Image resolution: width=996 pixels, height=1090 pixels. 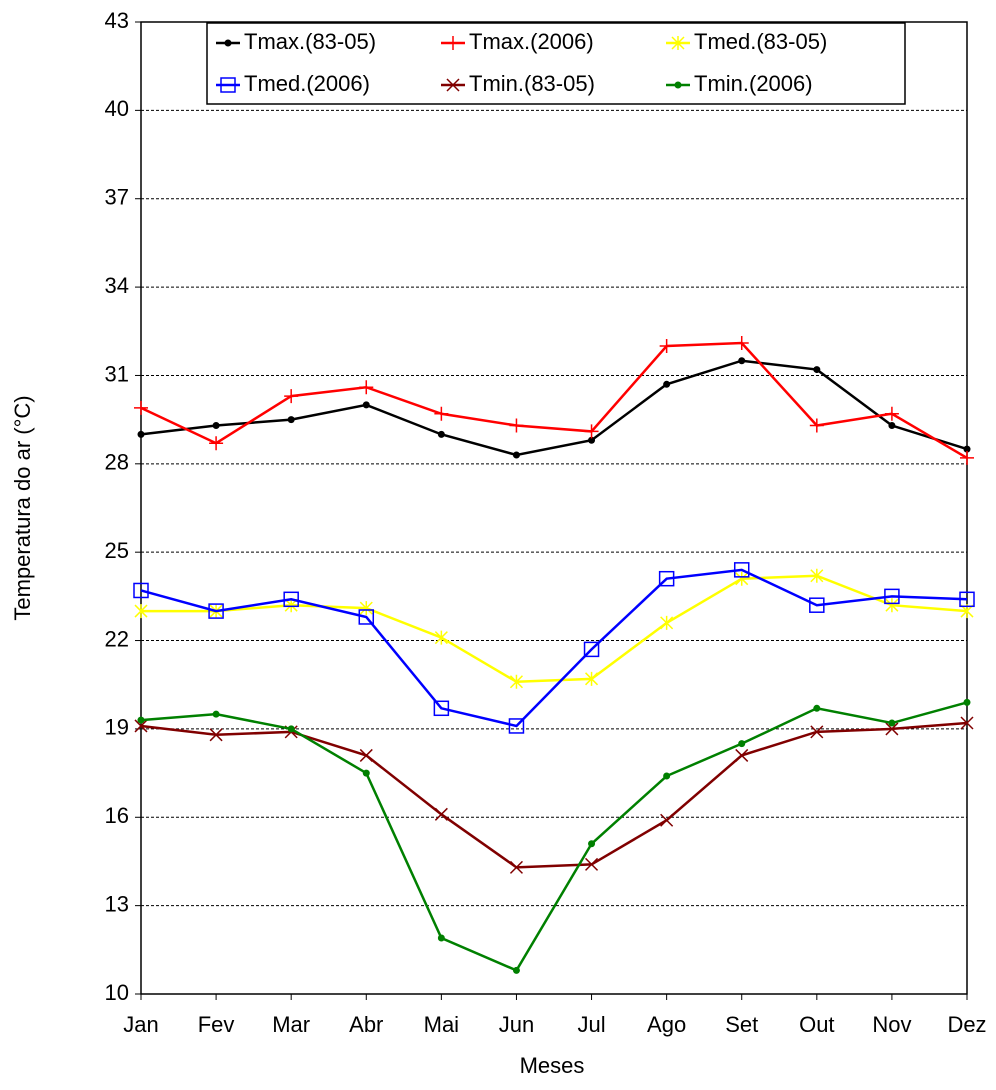 I want to click on y-tick-label: 34, so click(x=117, y=285).